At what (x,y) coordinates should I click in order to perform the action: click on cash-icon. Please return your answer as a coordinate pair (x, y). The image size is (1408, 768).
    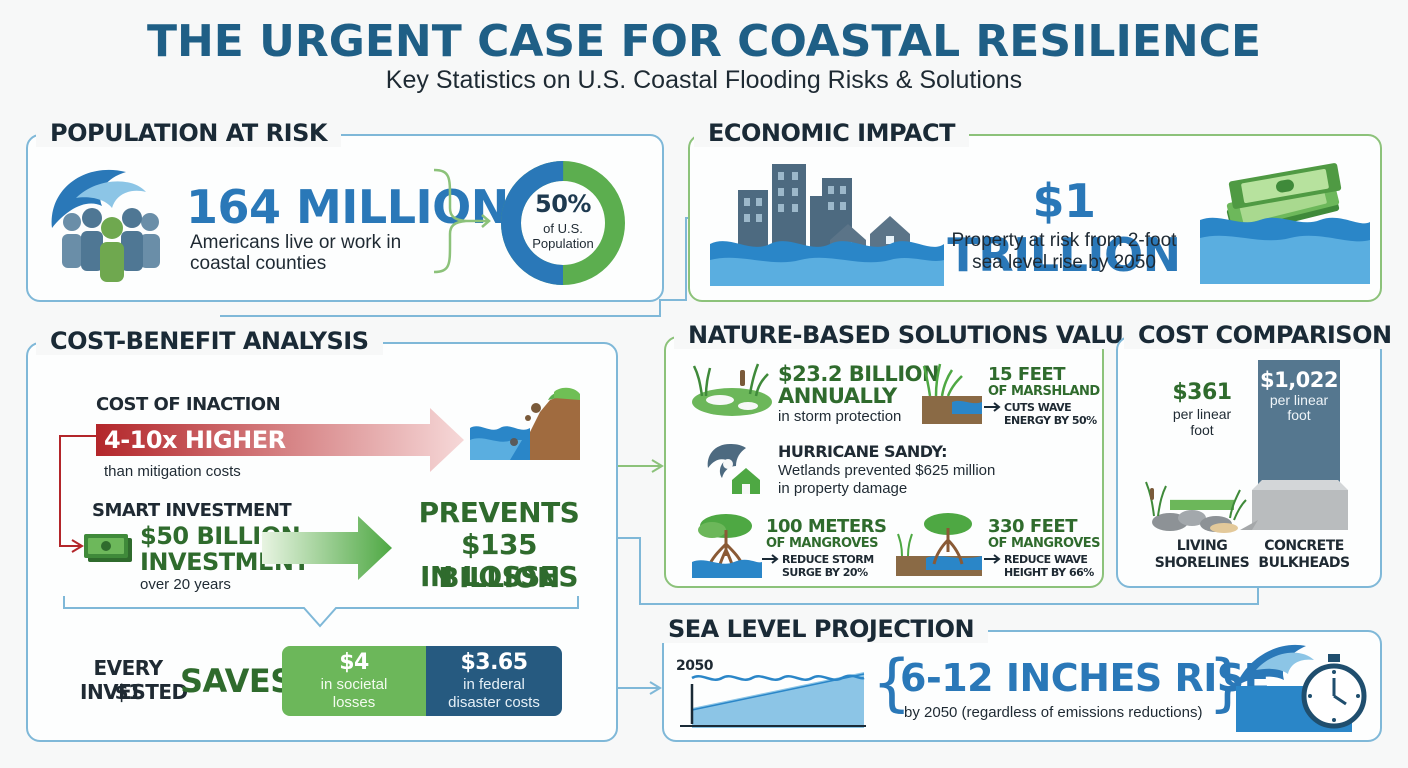
    Looking at the image, I should click on (108, 548).